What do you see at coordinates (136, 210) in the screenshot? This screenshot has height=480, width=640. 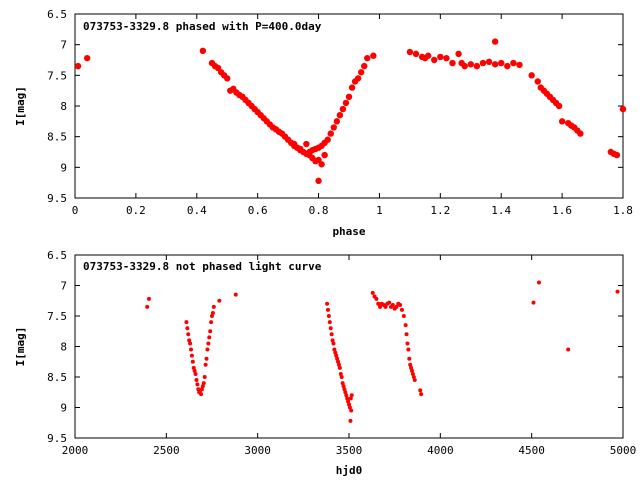 I see `x-tick-label: 0.2` at bounding box center [136, 210].